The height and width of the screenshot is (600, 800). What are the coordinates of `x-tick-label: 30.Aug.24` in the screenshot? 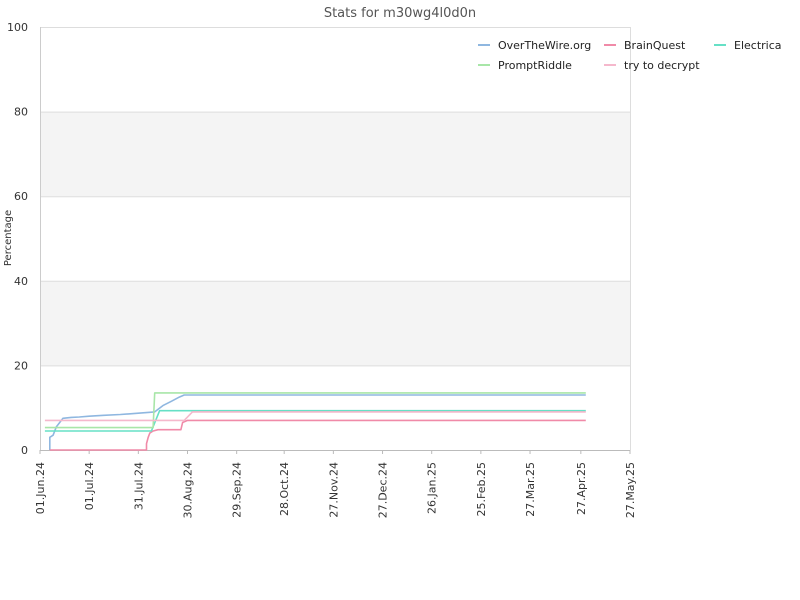 It's located at (188, 490).